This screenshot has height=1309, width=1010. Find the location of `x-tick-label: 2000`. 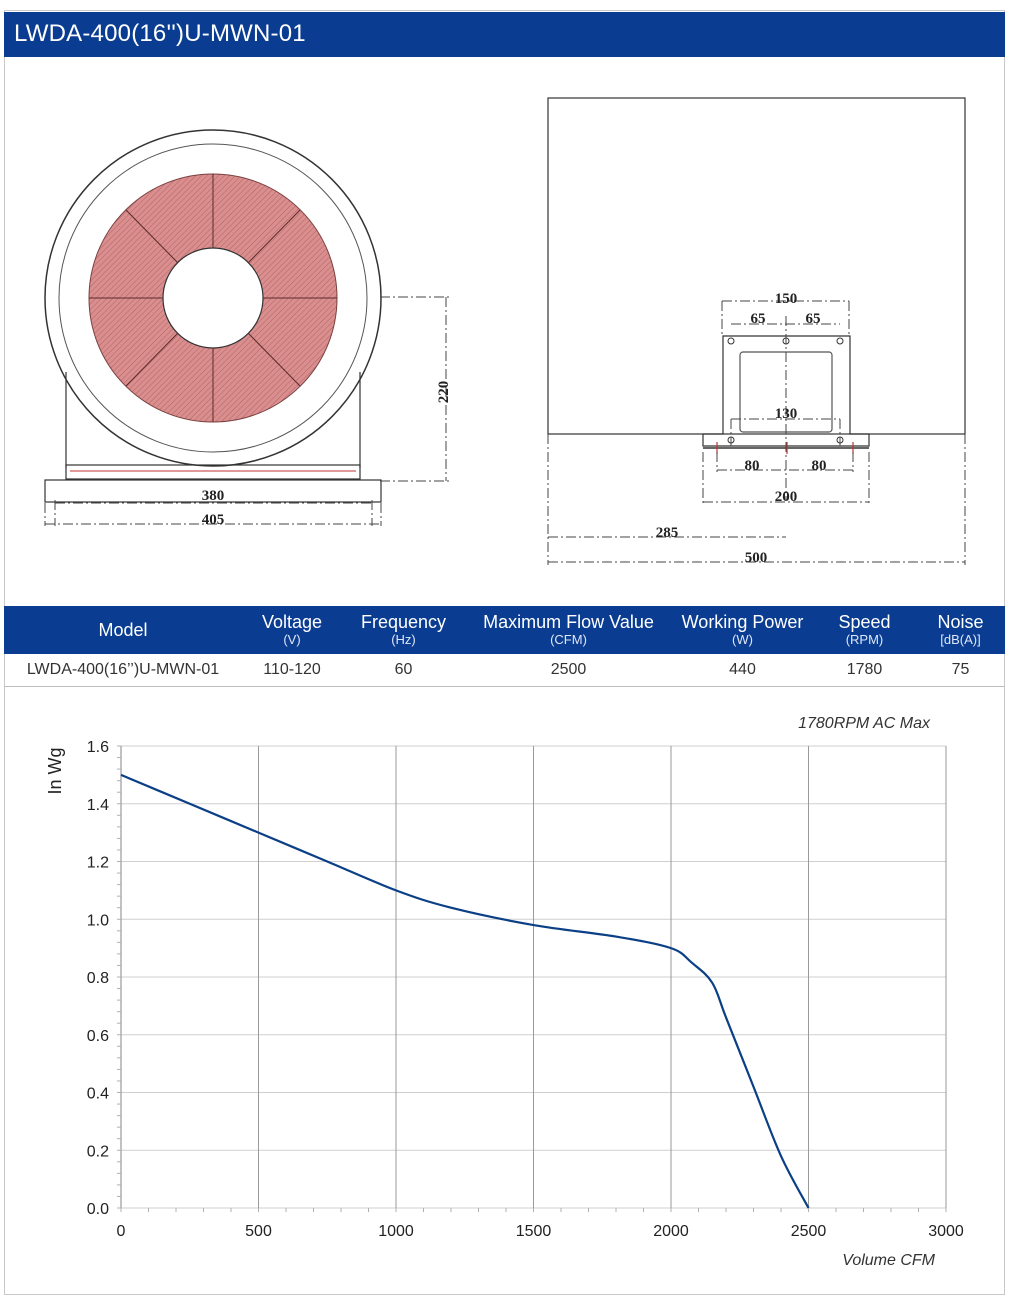

x-tick-label: 2000 is located at coordinates (671, 1231).